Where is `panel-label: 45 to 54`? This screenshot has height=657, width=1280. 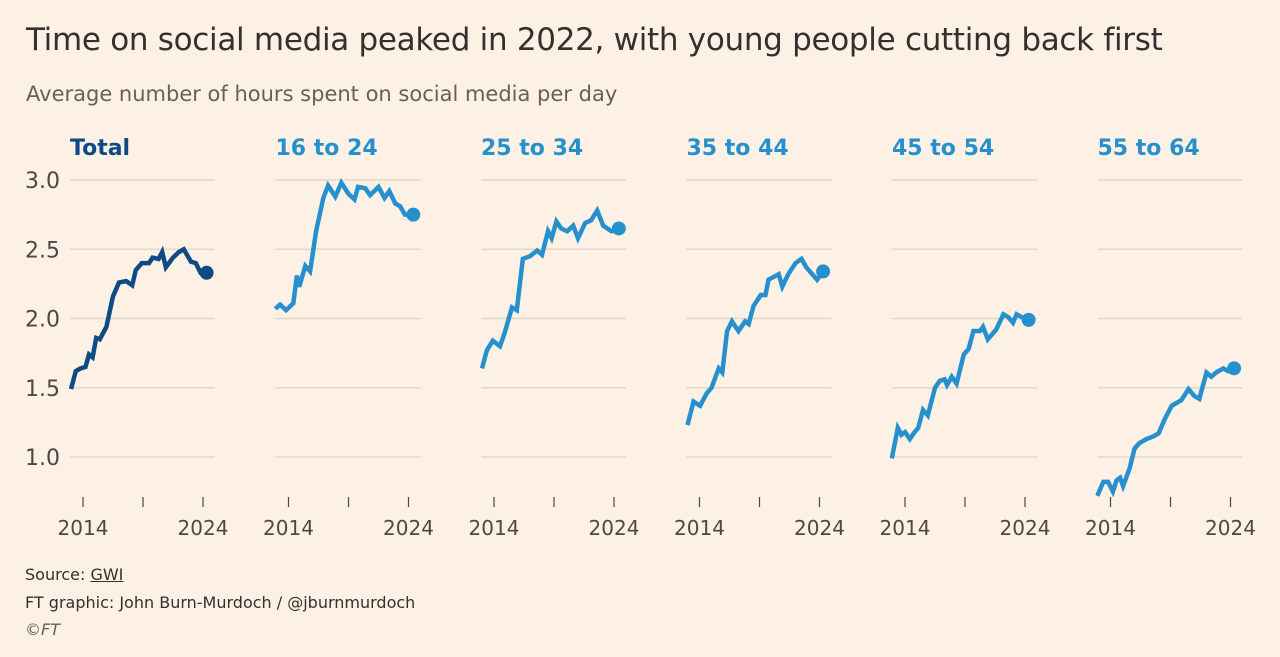
panel-label: 45 to 54 is located at coordinates (943, 148).